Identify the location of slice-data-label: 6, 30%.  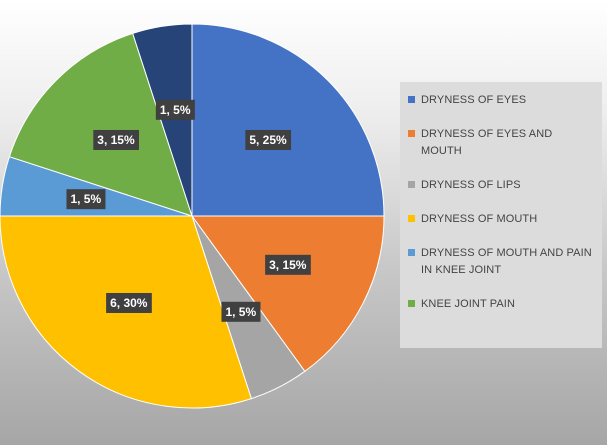
(129, 302).